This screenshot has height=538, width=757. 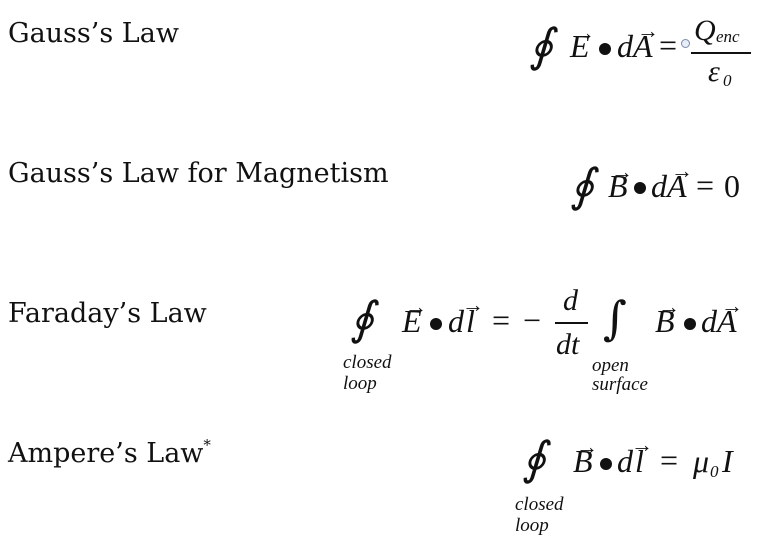 What do you see at coordinates (727, 461) in the screenshot?
I see `current-symbol: I` at bounding box center [727, 461].